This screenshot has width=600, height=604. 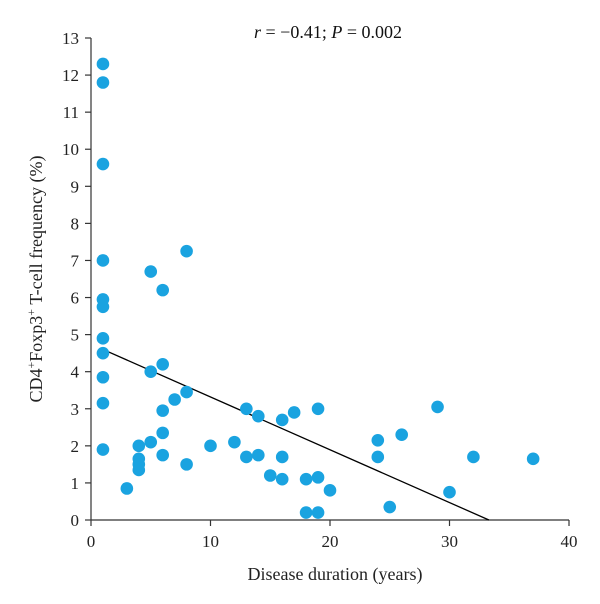 What do you see at coordinates (75, 298) in the screenshot?
I see `y-tick-label: 6` at bounding box center [75, 298].